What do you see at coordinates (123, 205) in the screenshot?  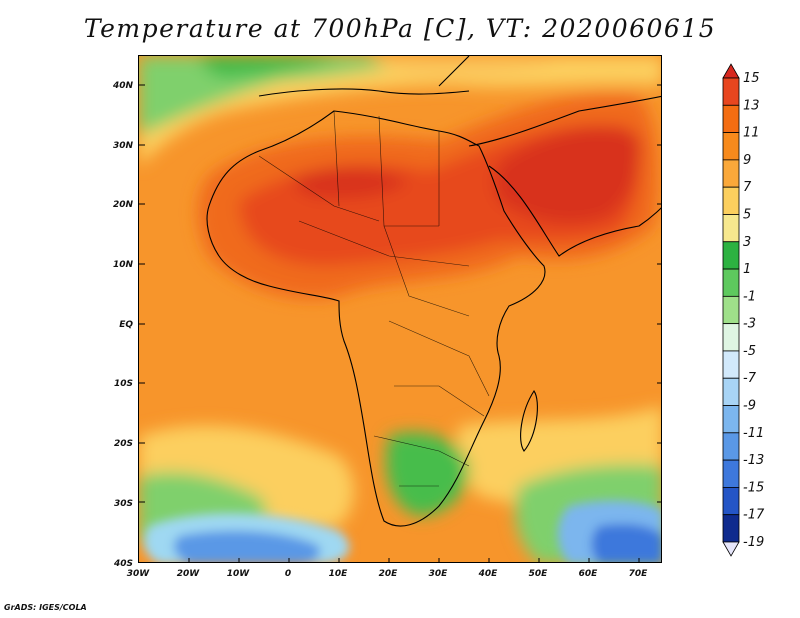 I see `lat-tick-label: 20N` at bounding box center [123, 205].